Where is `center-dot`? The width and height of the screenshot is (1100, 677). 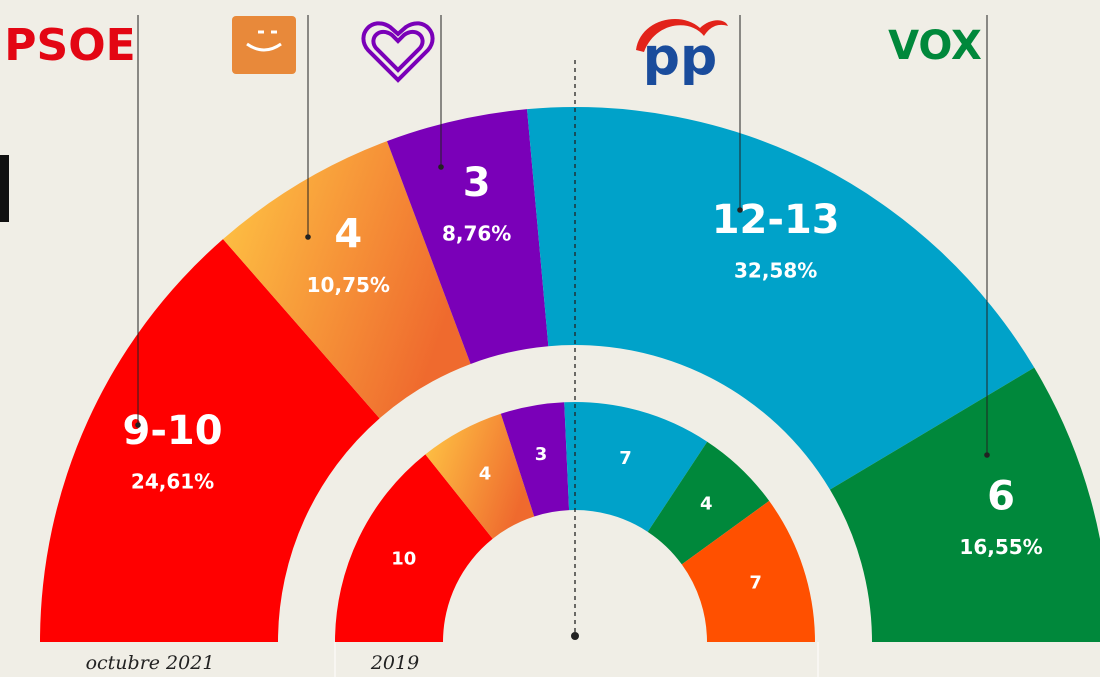 center-dot is located at coordinates (575, 636).